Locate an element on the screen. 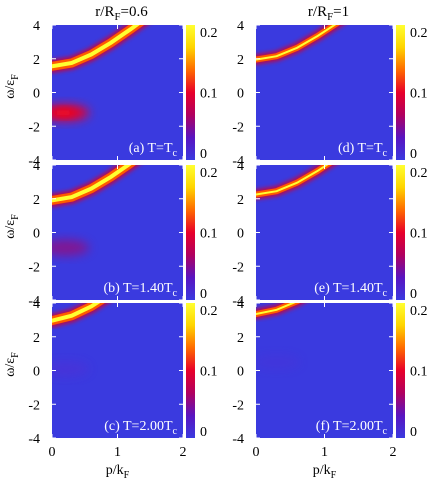 This screenshot has width=436, height=496. panel-a: (a) T=Tc 4 2 0 -2 -4 ω/εF 0.2 0.1 0 is located at coordinates (110, 94).